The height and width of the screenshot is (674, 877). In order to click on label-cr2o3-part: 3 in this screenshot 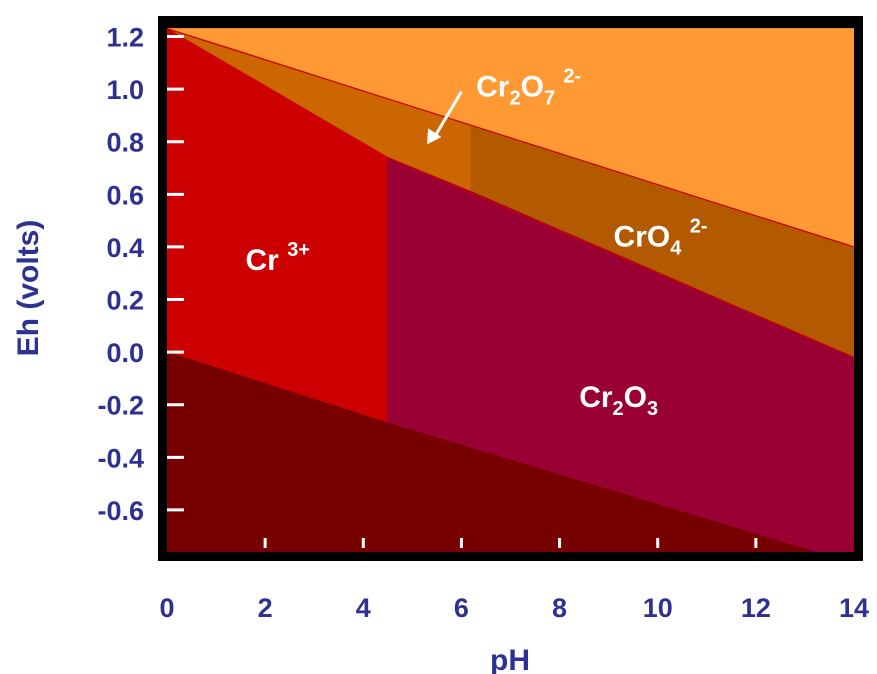, I will do `click(652, 409)`.